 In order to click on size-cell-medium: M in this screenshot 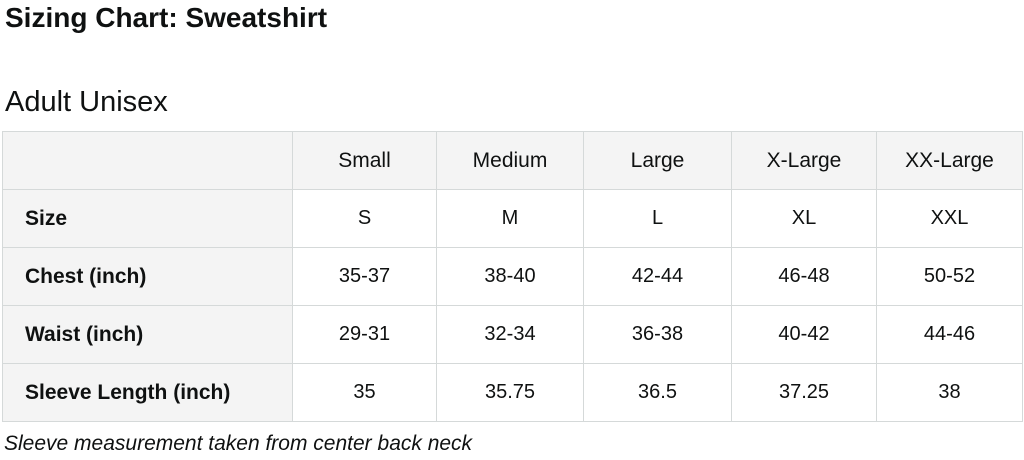, I will do `click(510, 218)`.